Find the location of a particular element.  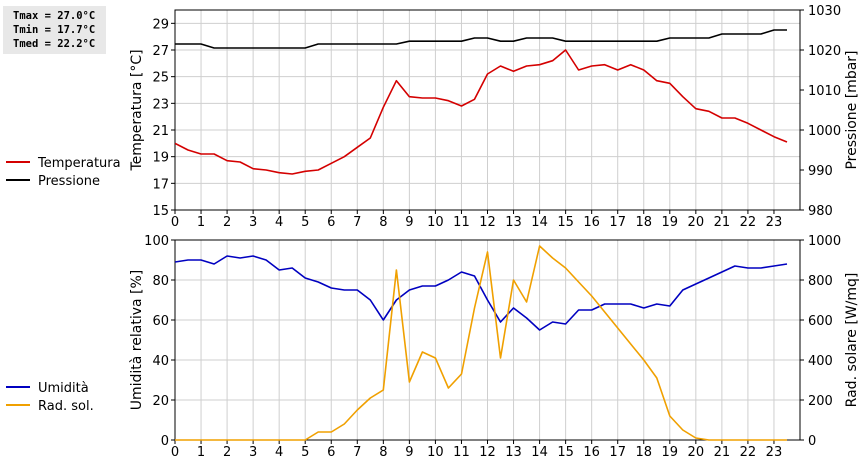

y2-tick-label: 980 is located at coordinates (820, 211).